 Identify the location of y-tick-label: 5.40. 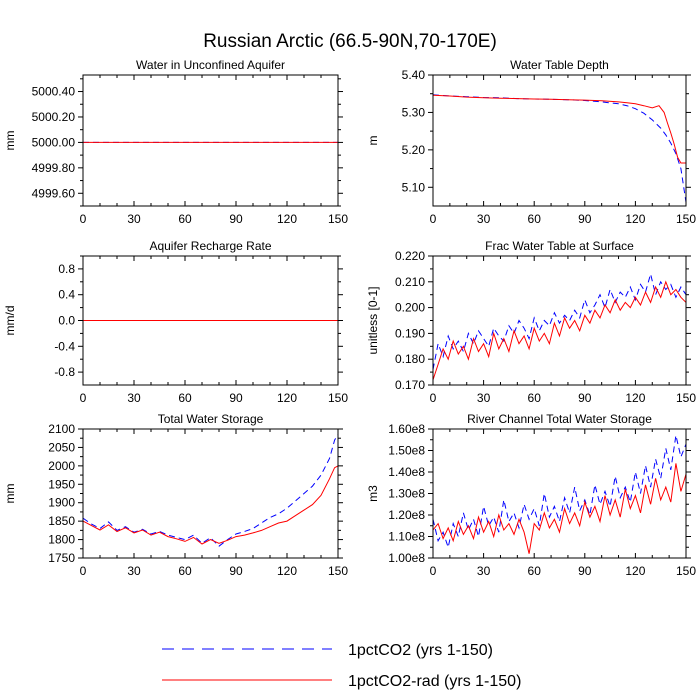
(414, 75).